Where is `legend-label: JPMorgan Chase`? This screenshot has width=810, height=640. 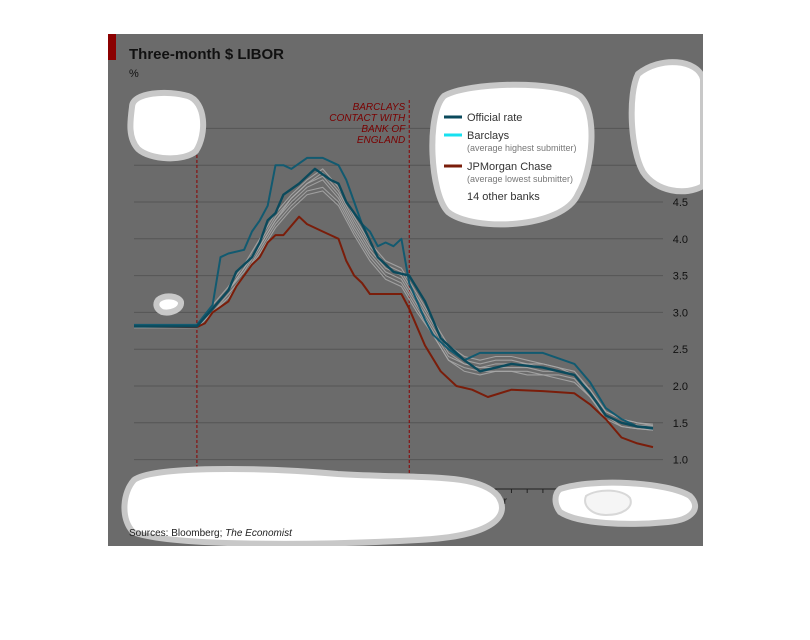
legend-label: JPMorgan Chase is located at coordinates (509, 167).